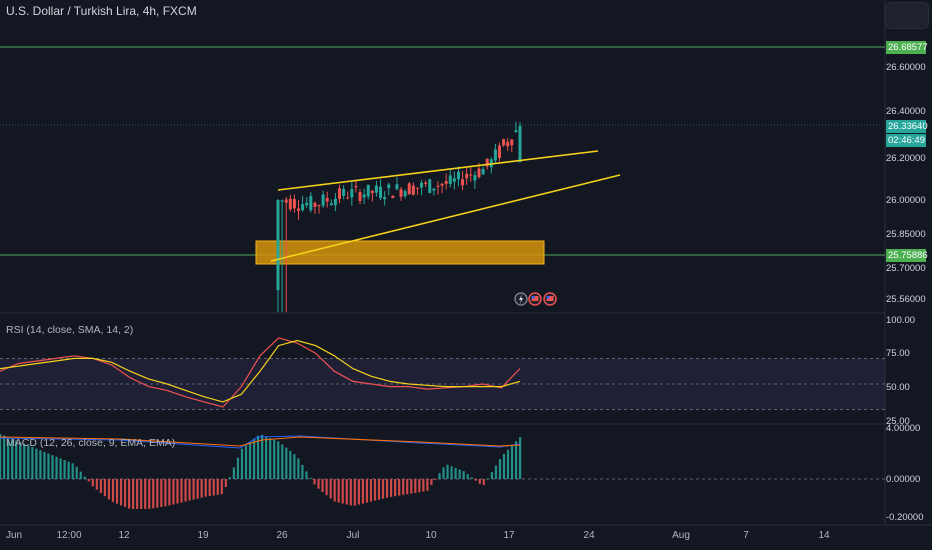 This screenshot has width=932, height=550. I want to click on level-high-label: 26.68577, so click(907, 47).